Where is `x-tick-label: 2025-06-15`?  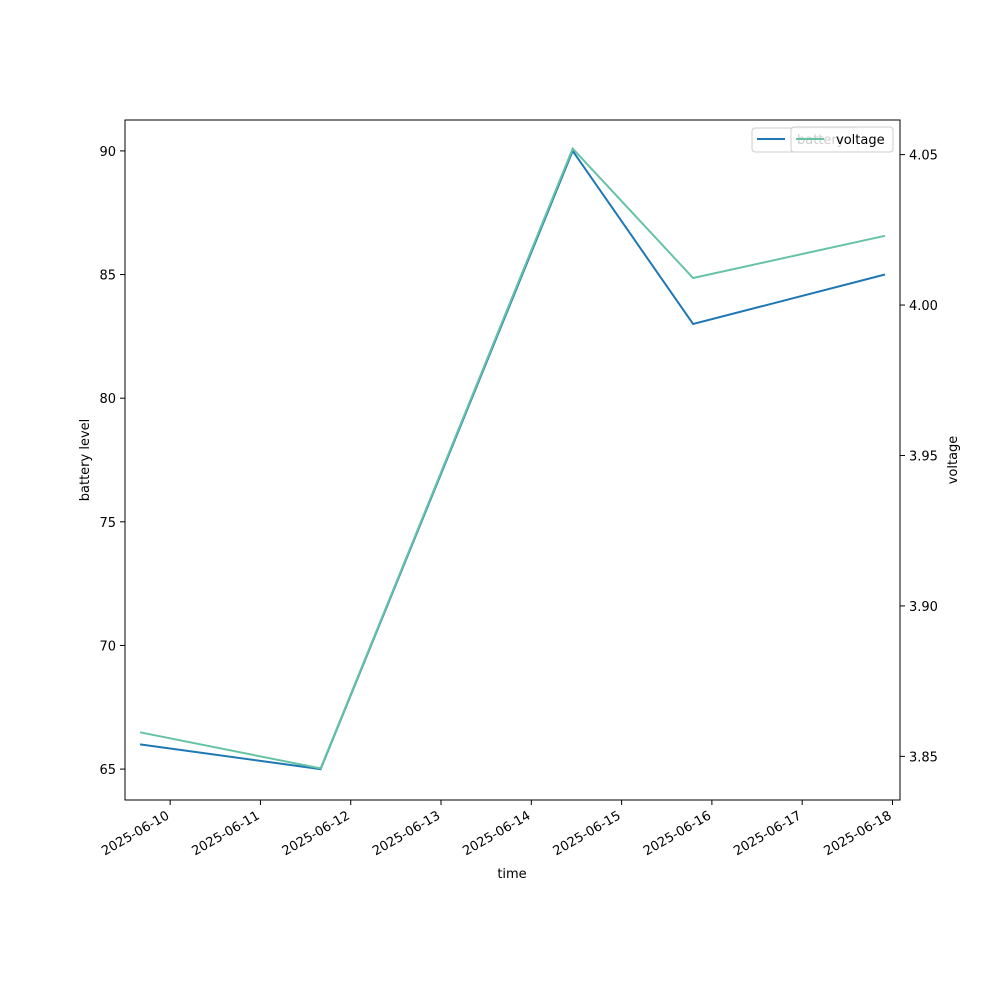
x-tick-label: 2025-06-15 is located at coordinates (587, 833).